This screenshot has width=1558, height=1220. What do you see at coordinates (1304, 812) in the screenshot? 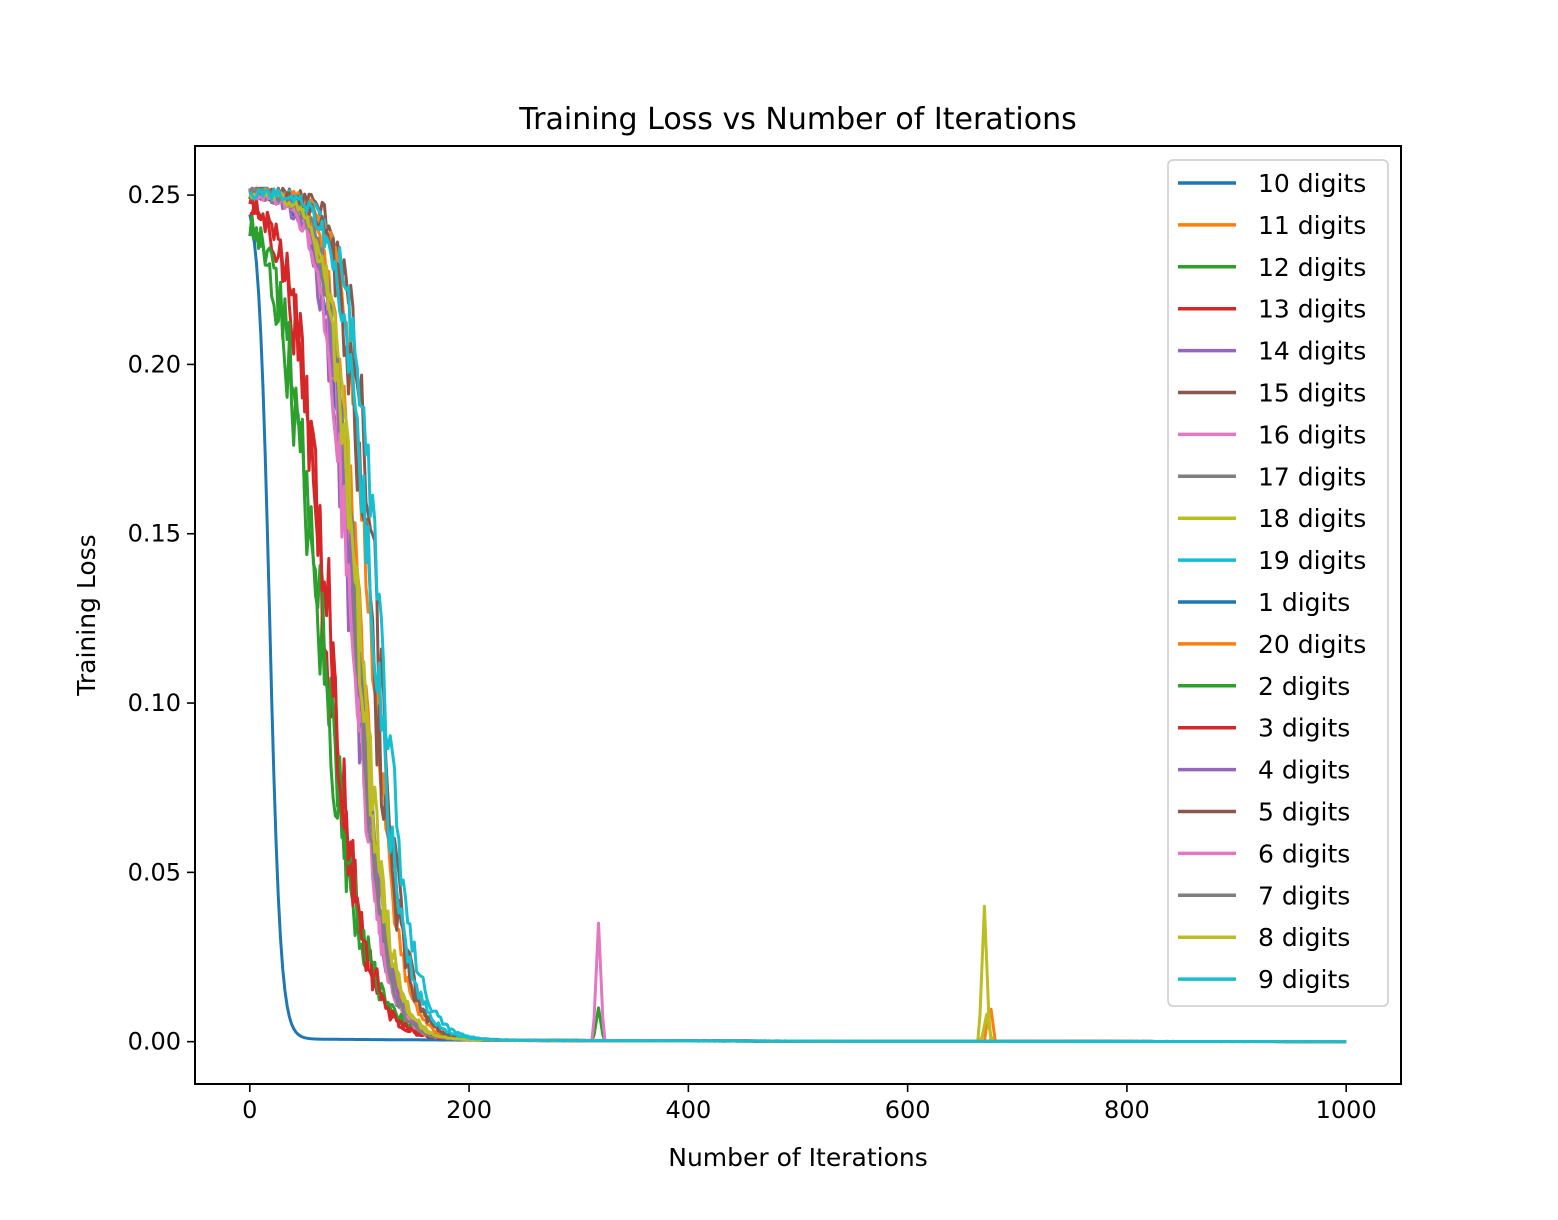
I see `legend-label: 5 digits` at bounding box center [1304, 812].